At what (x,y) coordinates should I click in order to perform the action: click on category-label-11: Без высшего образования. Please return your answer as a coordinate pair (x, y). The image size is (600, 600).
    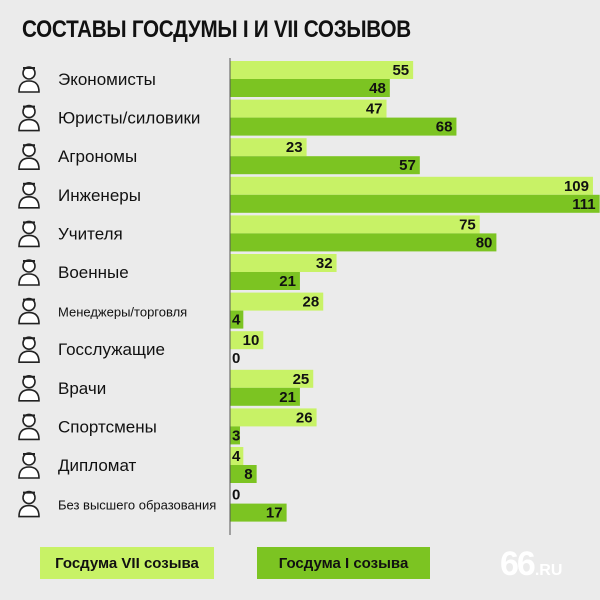
    Looking at the image, I should click on (137, 505).